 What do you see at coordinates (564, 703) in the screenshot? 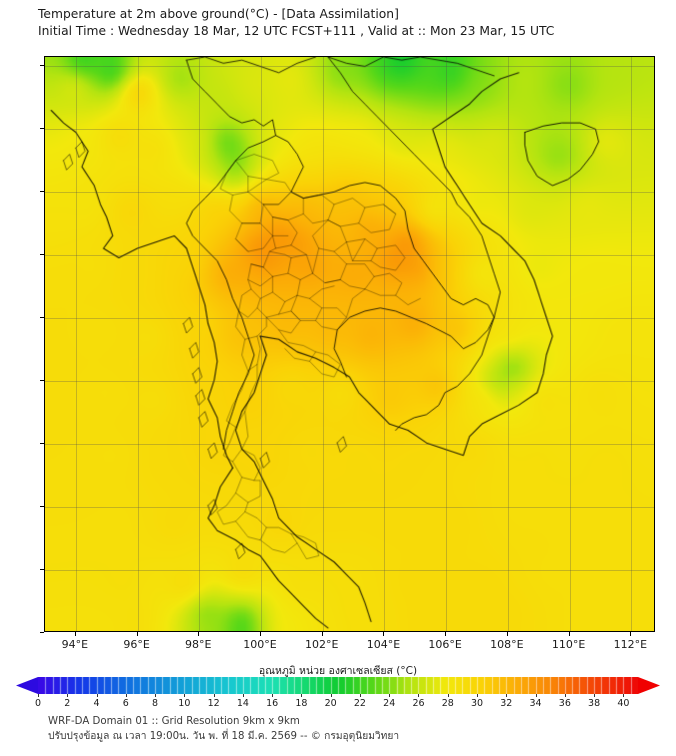
I see `colorbar-tick-label: 36` at bounding box center [564, 703].